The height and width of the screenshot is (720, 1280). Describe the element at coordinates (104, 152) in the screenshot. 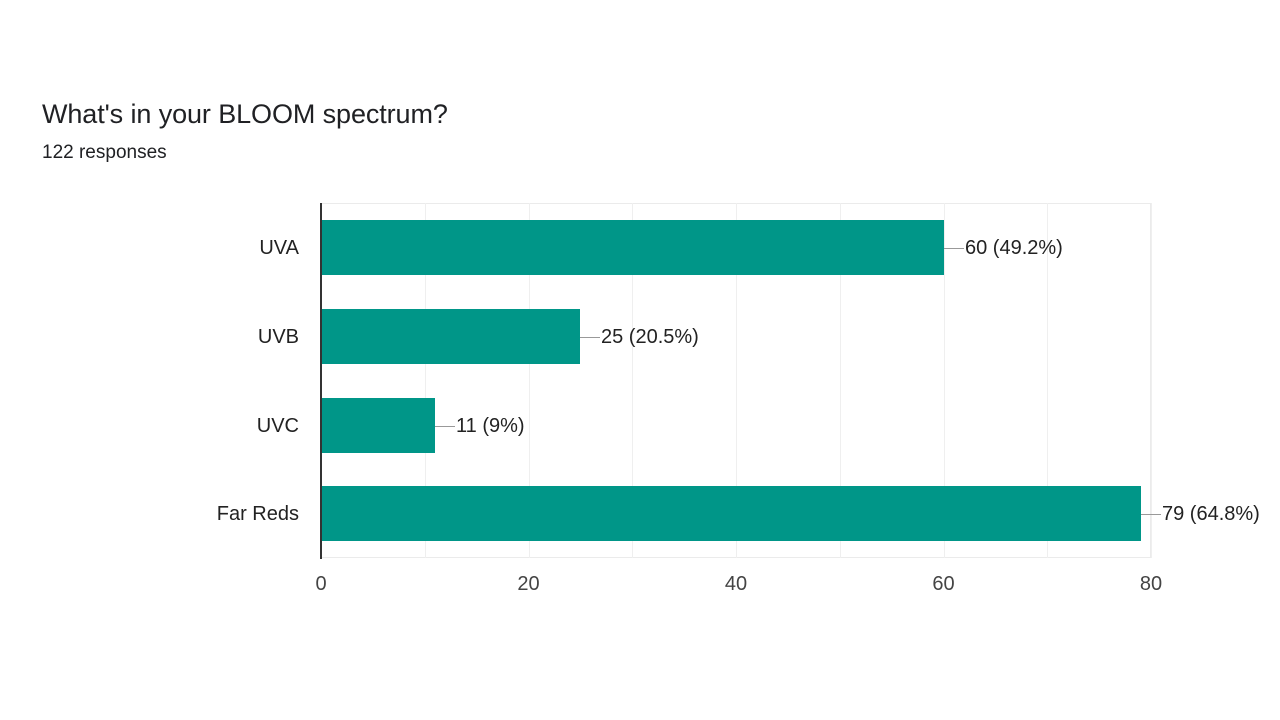

I see `response-count: 122 responses` at that location.